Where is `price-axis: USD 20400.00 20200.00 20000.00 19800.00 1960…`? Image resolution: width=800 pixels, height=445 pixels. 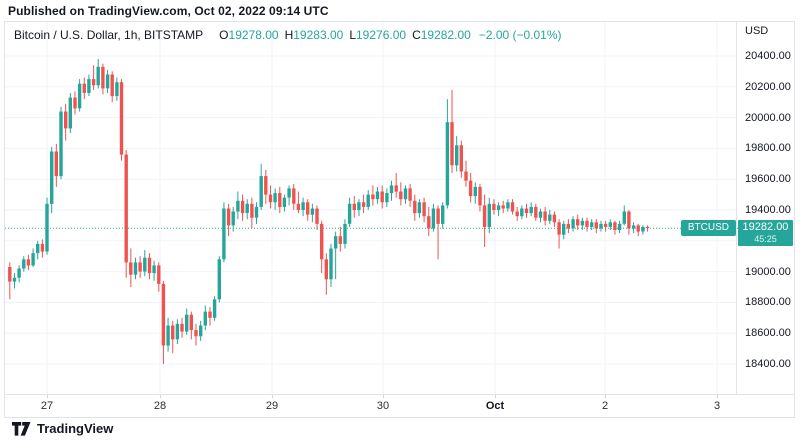
price-axis: USD 20400.00 20200.00 20000.00 19800.00 1960… is located at coordinates (765, 208).